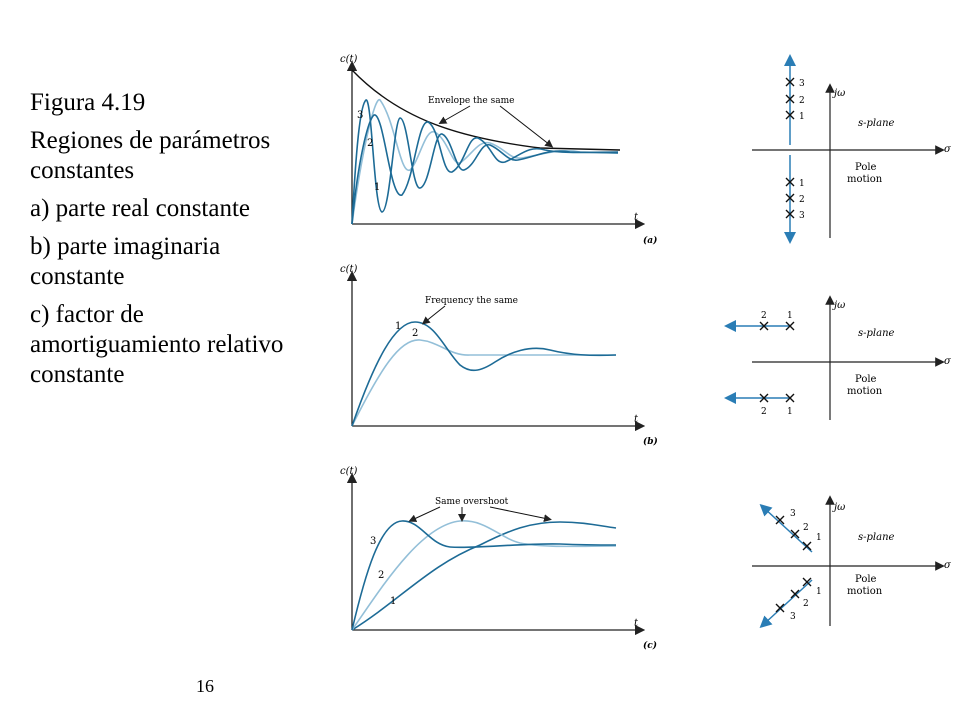  Describe the element at coordinates (793, 514) in the screenshot. I see `panel-c-pole-label-u3: 3` at that location.